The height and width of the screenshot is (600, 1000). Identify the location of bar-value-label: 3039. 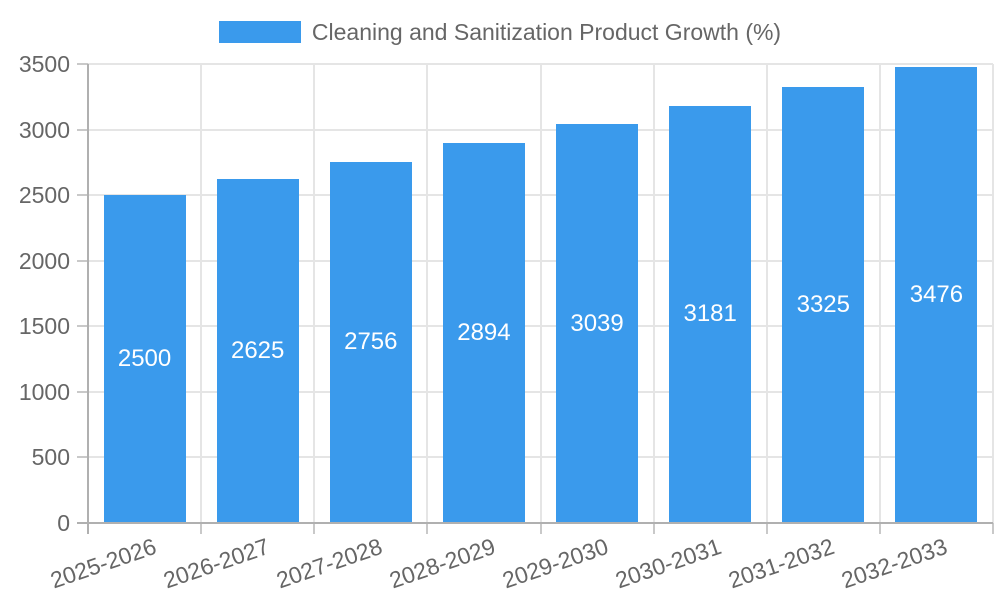
(597, 323).